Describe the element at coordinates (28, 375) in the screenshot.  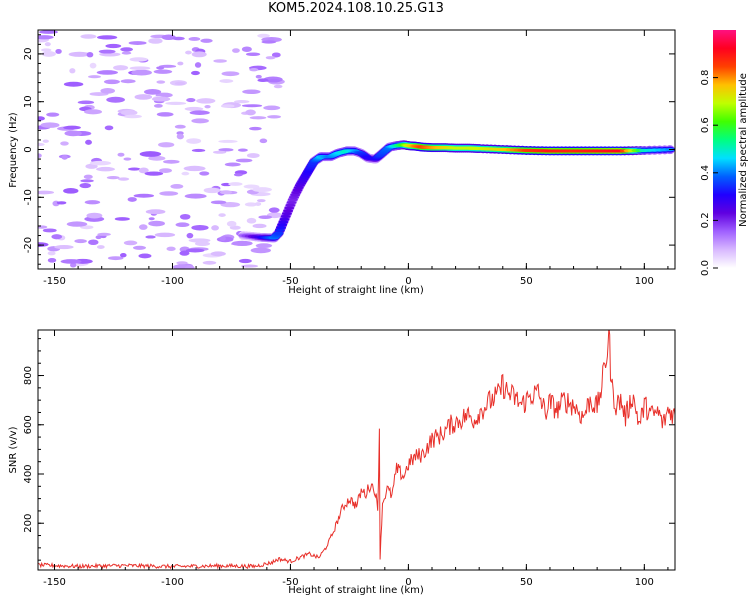
I see `snr-y-tick-label: 800` at that location.